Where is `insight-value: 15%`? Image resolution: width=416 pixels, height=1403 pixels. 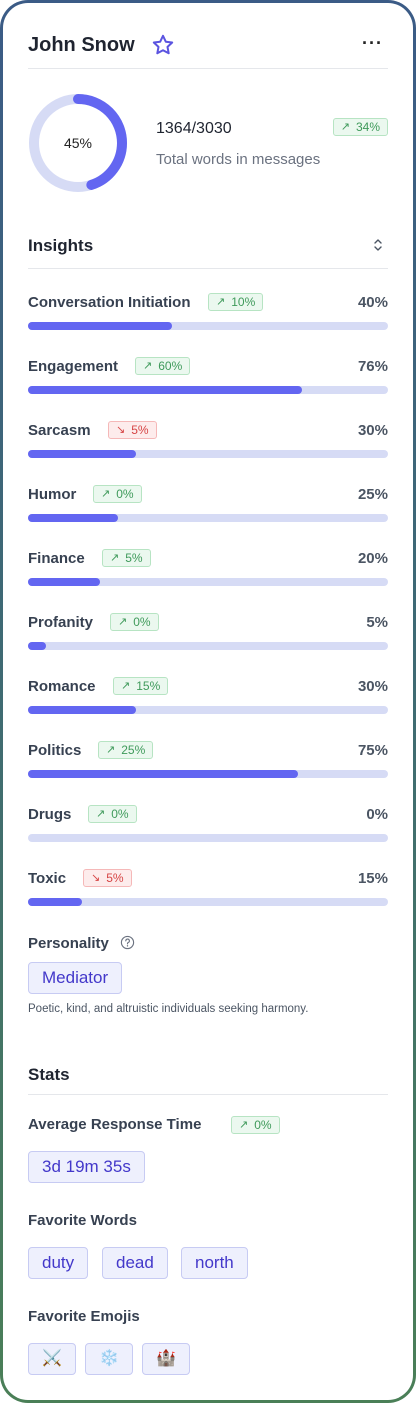
insight-value: 15% is located at coordinates (373, 878).